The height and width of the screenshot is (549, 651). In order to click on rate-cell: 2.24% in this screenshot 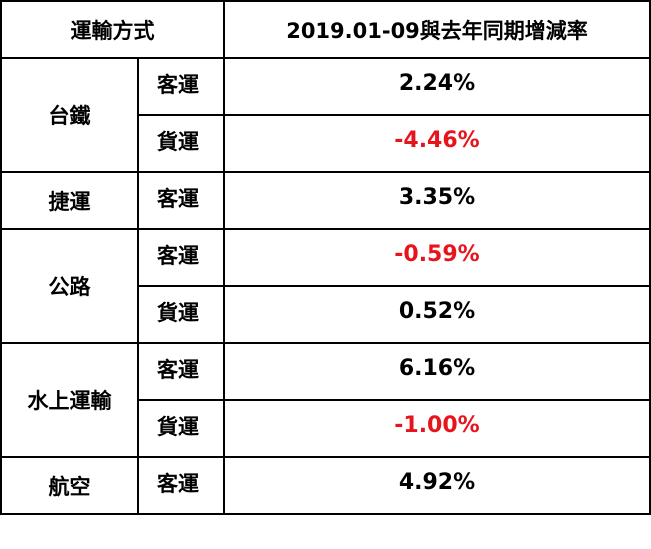, I will do `click(437, 86)`.